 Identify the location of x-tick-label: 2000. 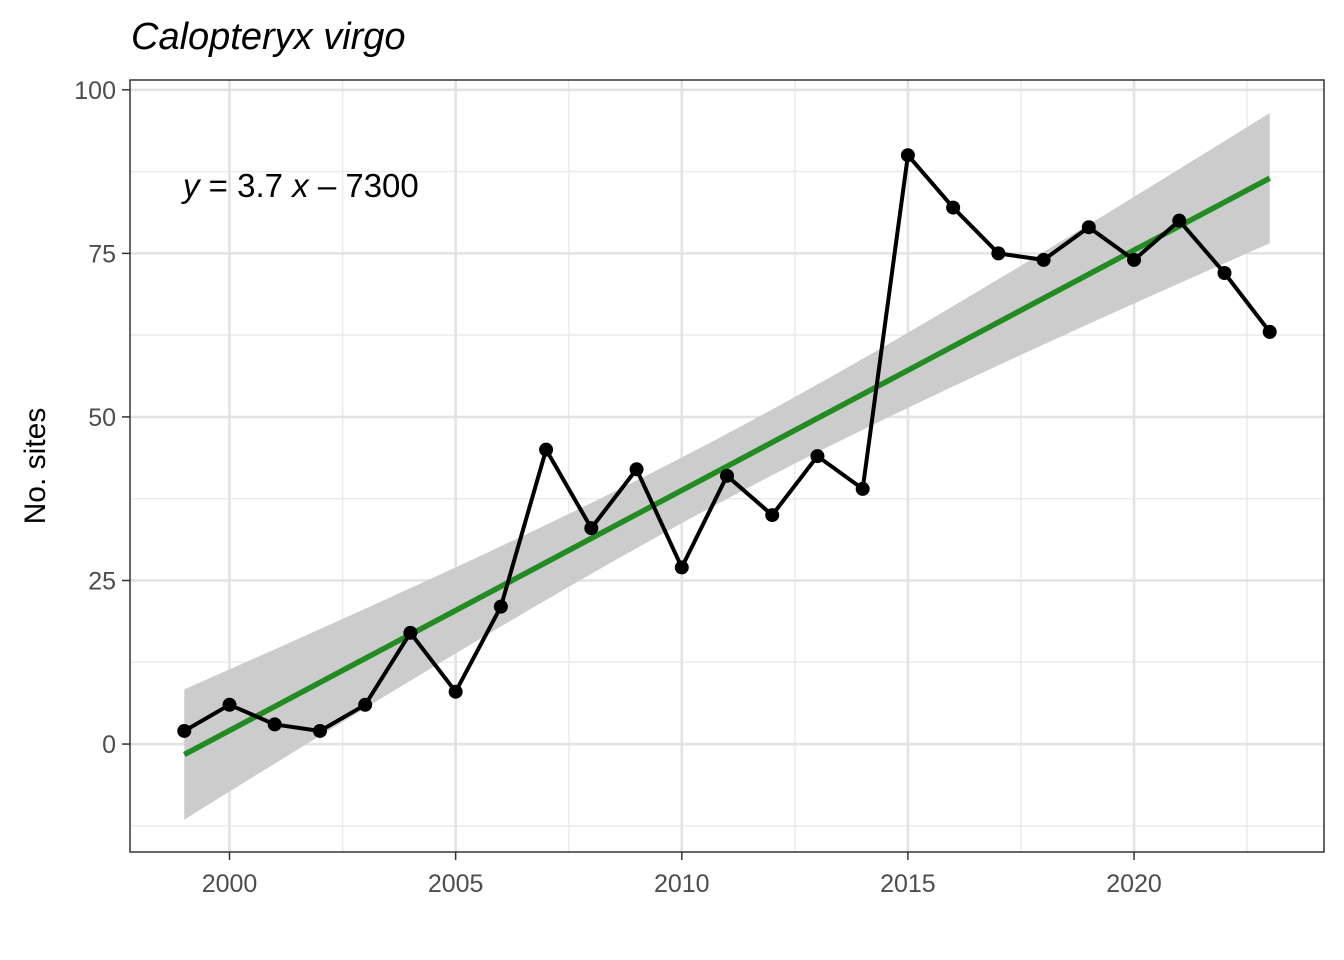
(230, 884).